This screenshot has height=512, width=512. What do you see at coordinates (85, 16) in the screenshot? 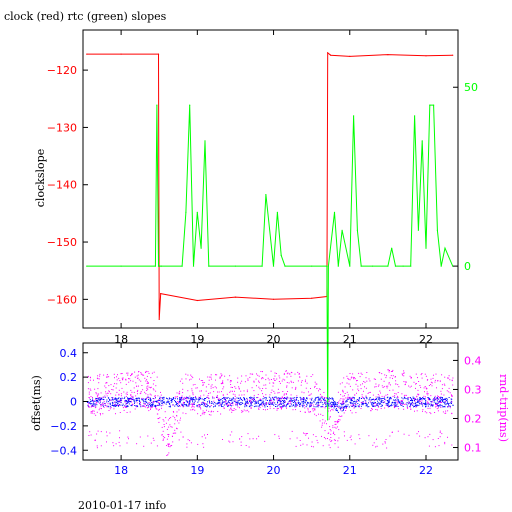
I see `chart-title: clock (red) rtc (green) slopes` at bounding box center [85, 16].